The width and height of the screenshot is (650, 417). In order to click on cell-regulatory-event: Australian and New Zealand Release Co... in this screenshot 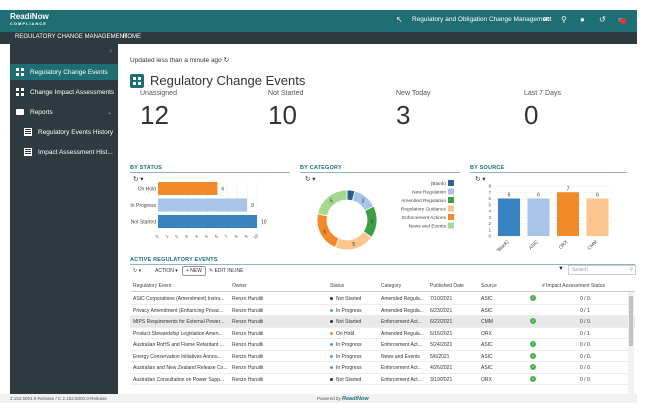, I will do `click(180, 368)`.